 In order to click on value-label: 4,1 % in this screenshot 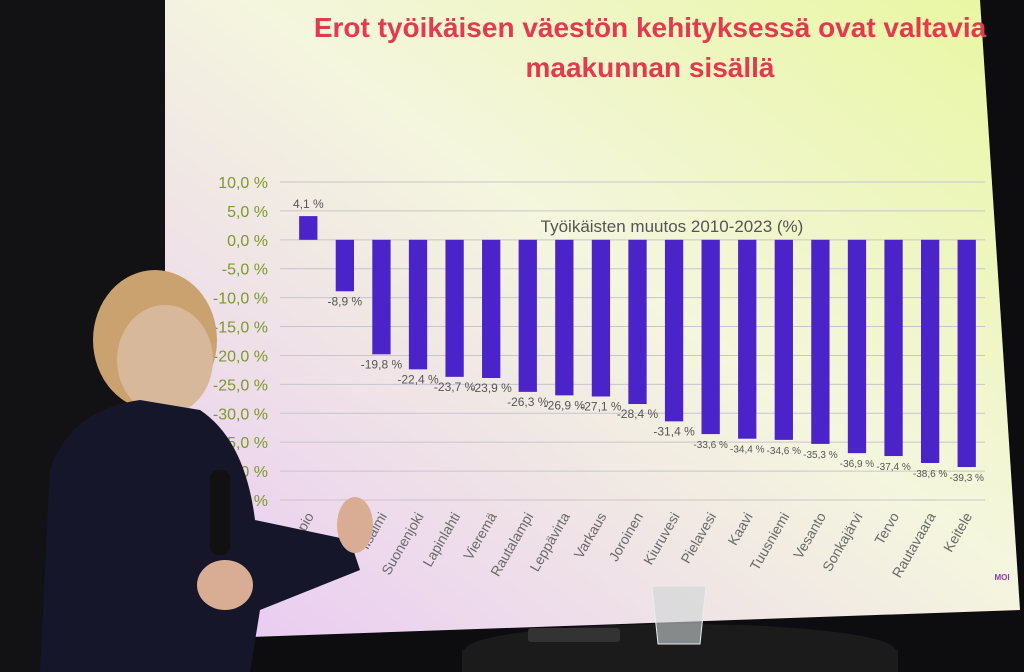, I will do `click(308, 204)`.